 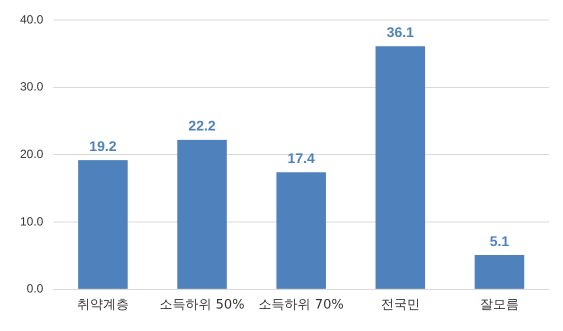 What do you see at coordinates (400, 32) in the screenshot?
I see `data-label: 36.1` at bounding box center [400, 32].